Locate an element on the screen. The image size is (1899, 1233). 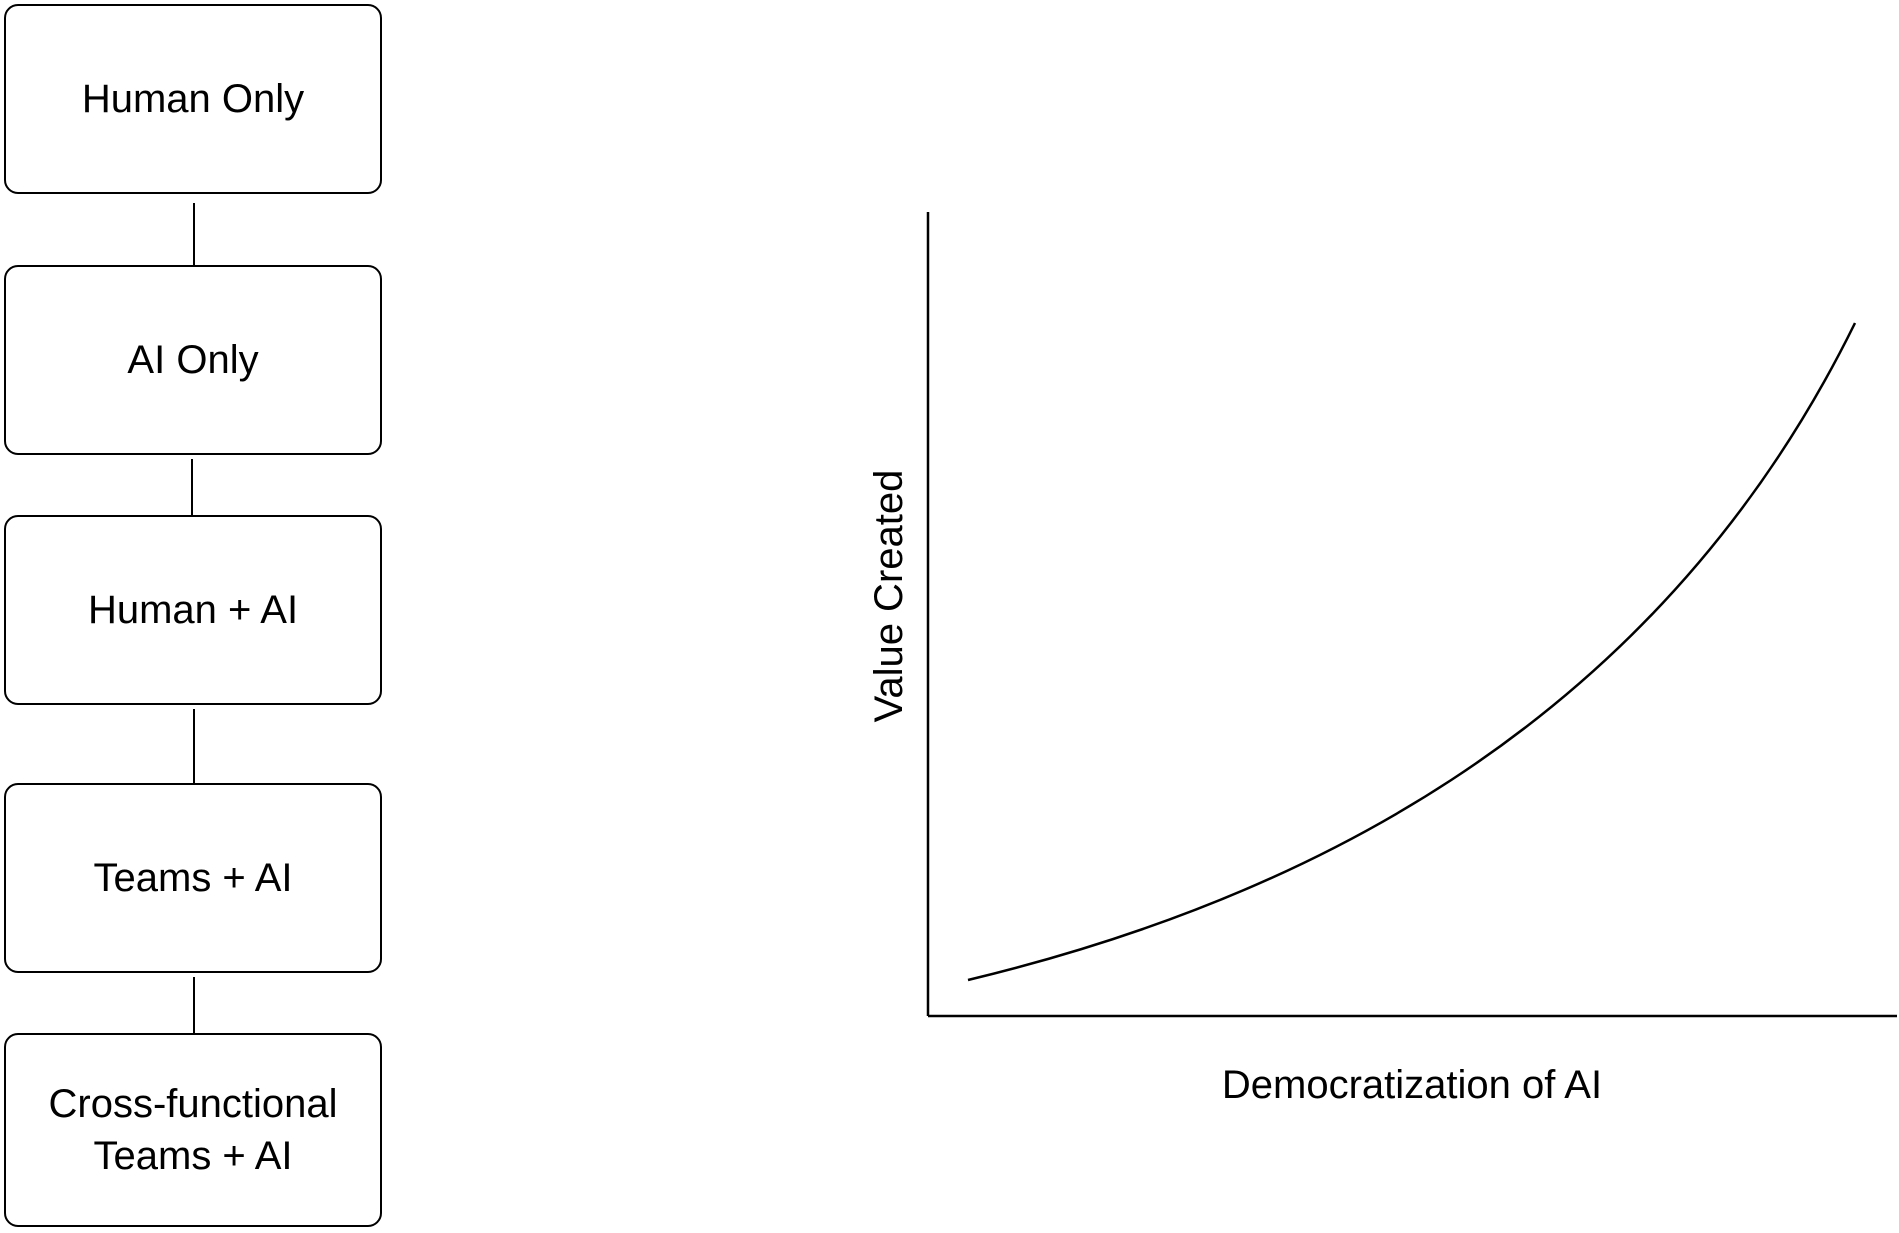
ai-only-label: AI Only is located at coordinates (193, 360).